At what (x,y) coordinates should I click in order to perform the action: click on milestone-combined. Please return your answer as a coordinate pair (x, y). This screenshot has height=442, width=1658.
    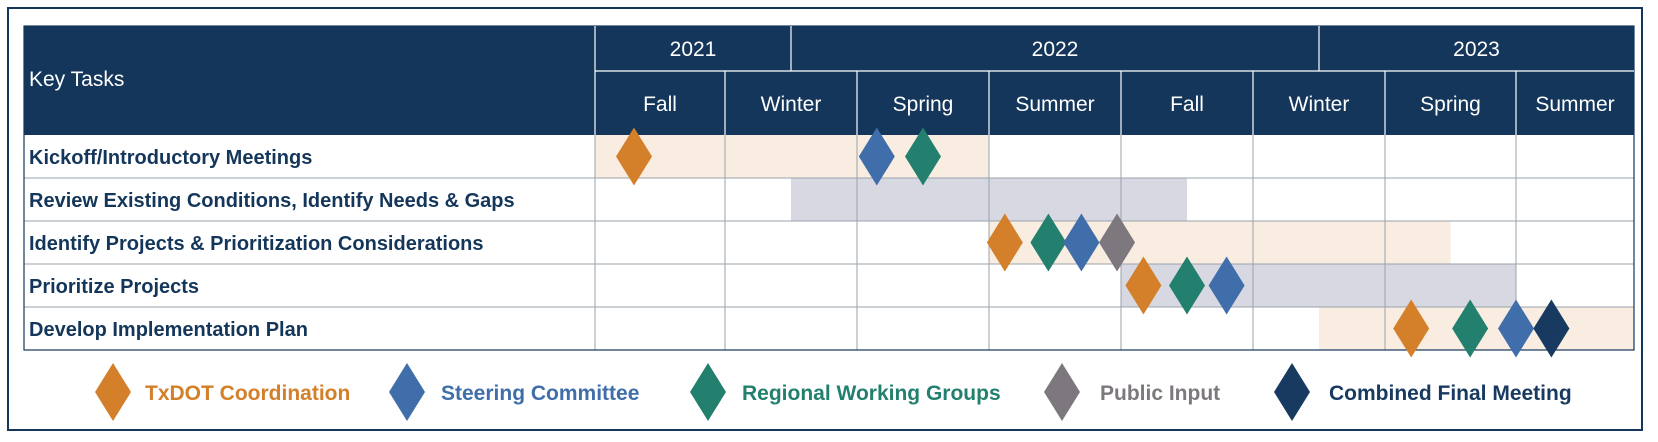
    Looking at the image, I should click on (1551, 328).